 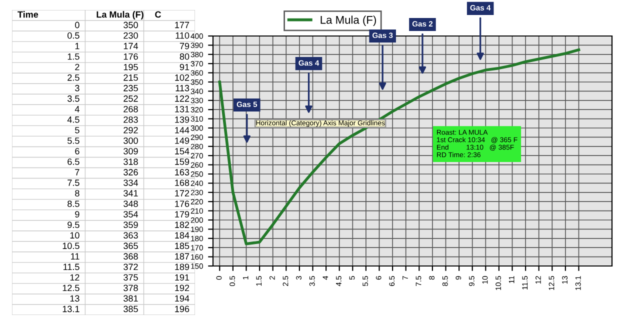 I want to click on text: C 177 110 79 80 91 102 113 122 131 139 144 149 154 159 163 168 172 176 179 182 184 185 187 189 191 192 194 196, so click(x=172, y=161).